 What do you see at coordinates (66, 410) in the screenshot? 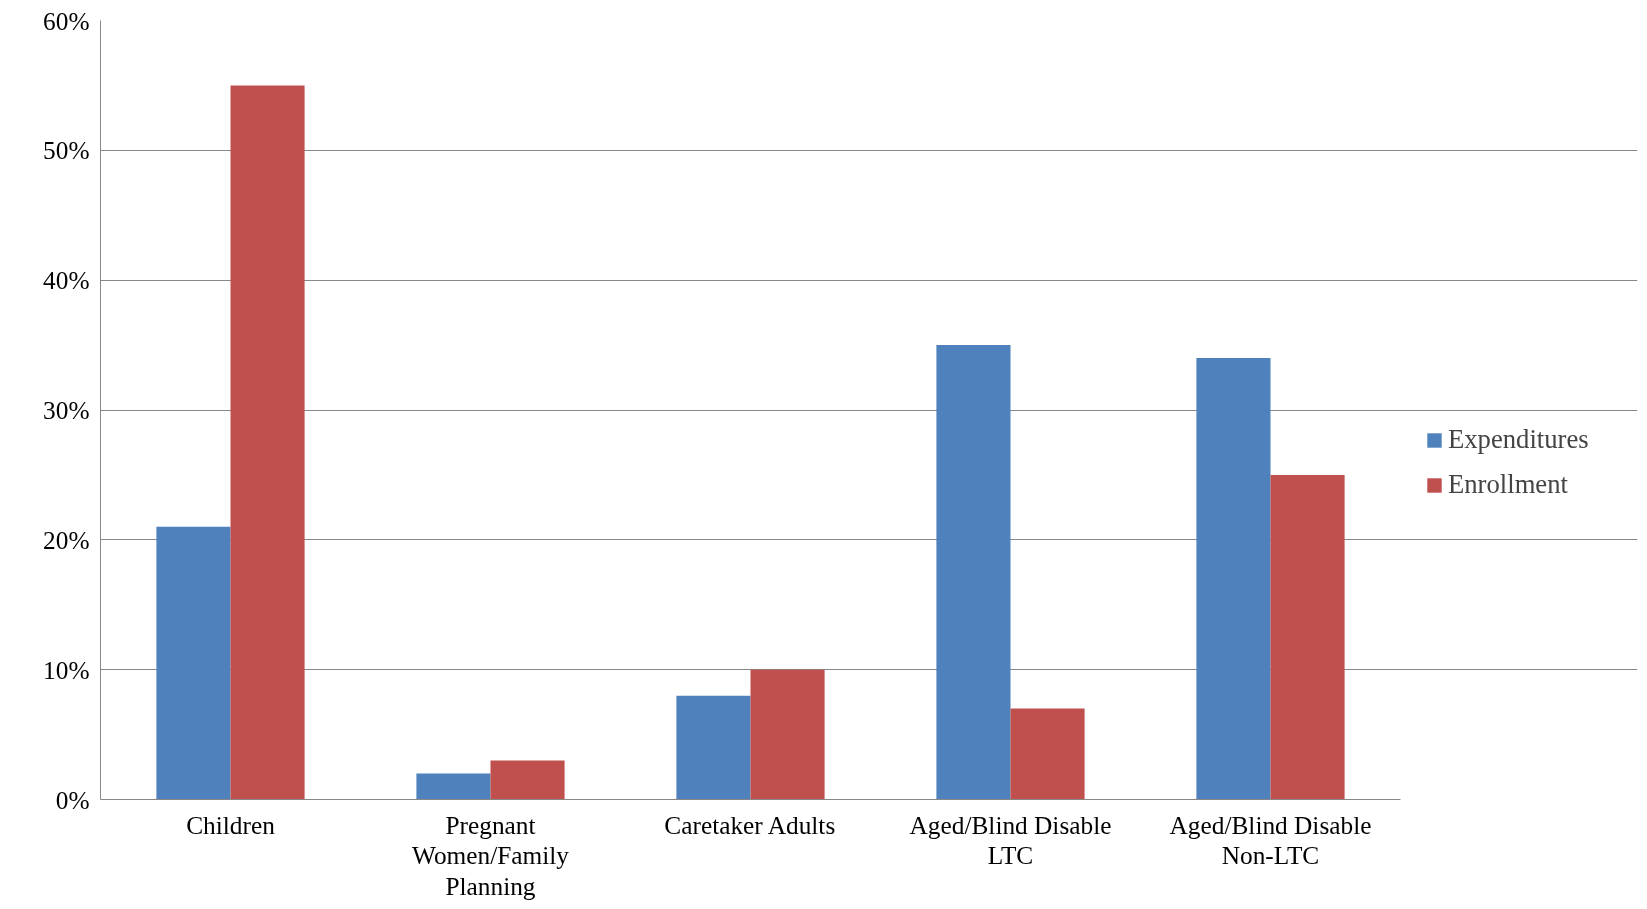
I see `y-tick-label: 30%` at bounding box center [66, 410].